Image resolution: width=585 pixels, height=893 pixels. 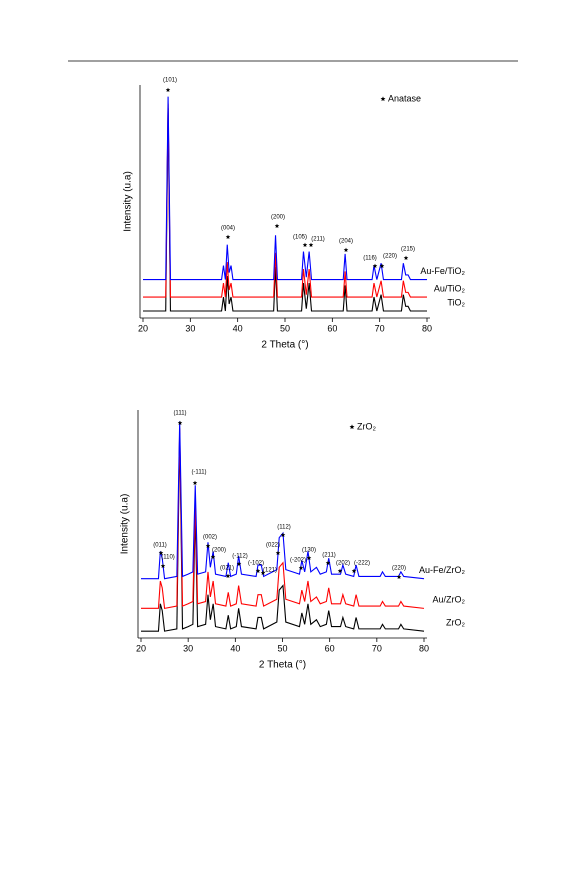 I want to click on legend-label: ZrO₂, so click(x=366, y=426).